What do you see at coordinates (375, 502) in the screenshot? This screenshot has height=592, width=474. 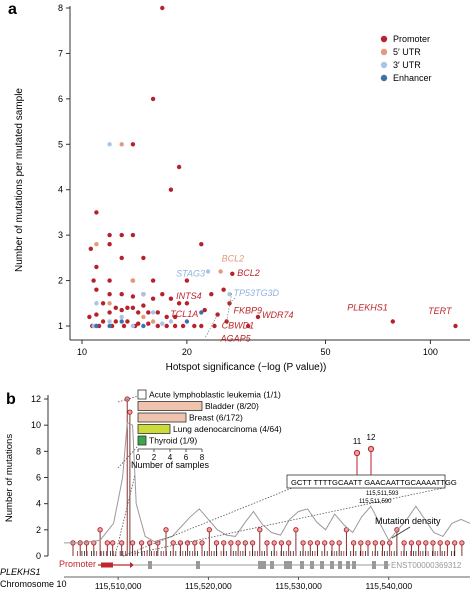 I see `coord-b: 115,511,590` at bounding box center [375, 502].